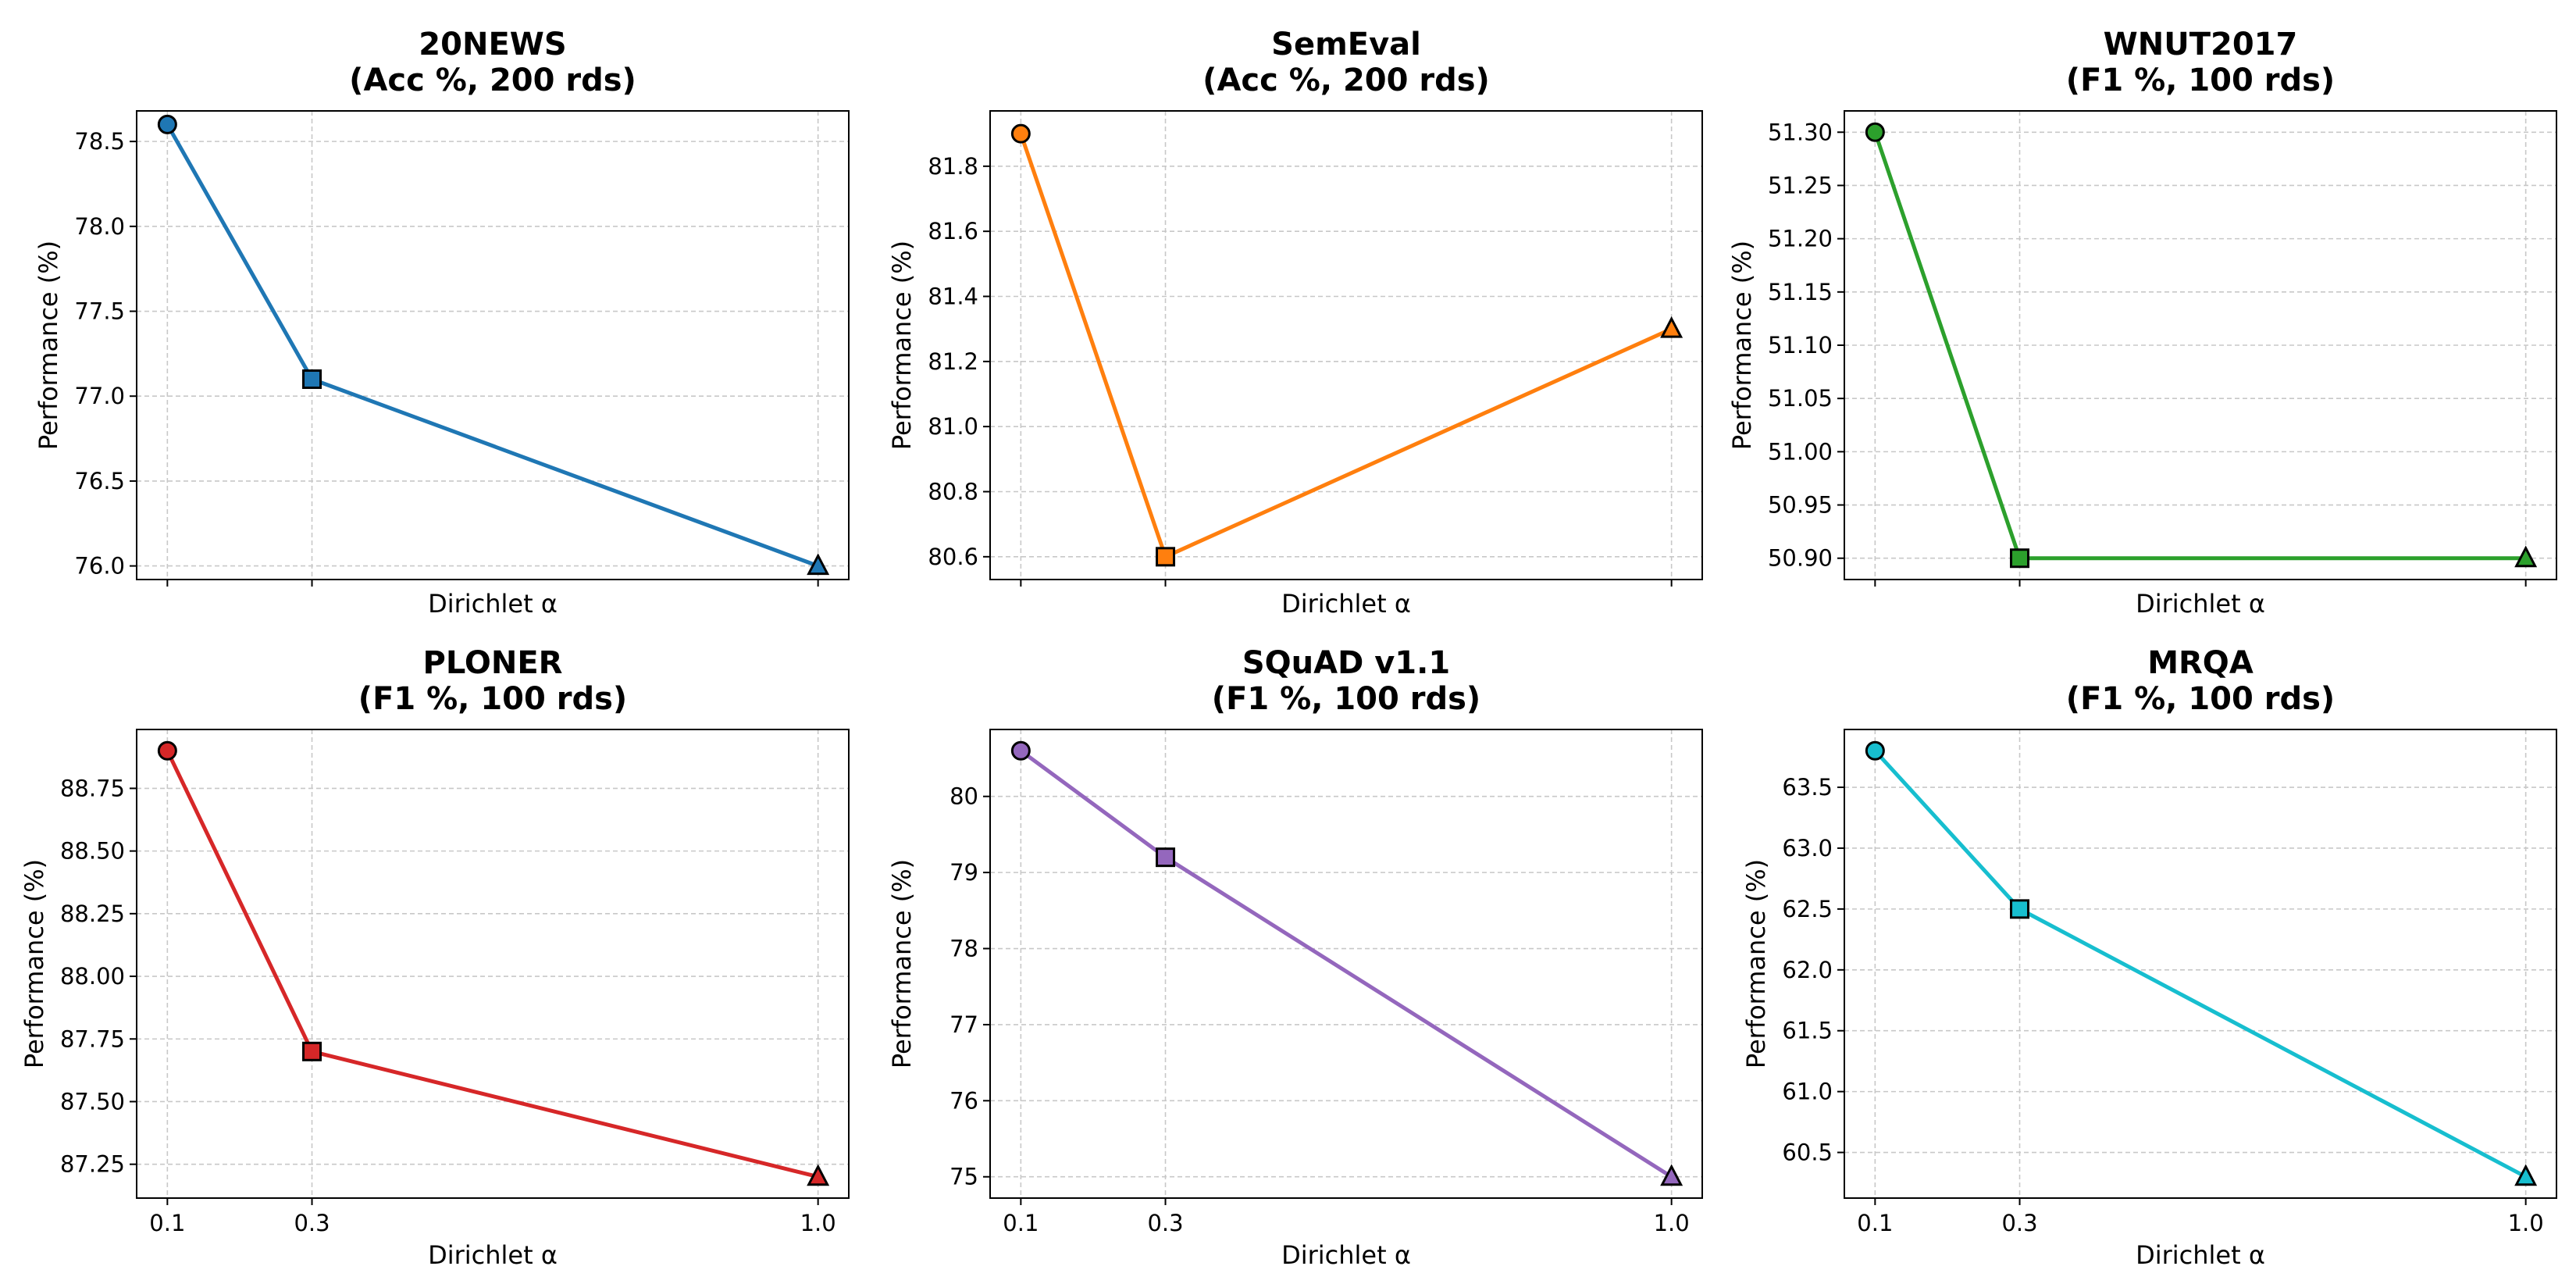 Image resolution: width=2576 pixels, height=1284 pixels. Describe the element at coordinates (92, 977) in the screenshot. I see `y-tick-label: 88.00` at that location.